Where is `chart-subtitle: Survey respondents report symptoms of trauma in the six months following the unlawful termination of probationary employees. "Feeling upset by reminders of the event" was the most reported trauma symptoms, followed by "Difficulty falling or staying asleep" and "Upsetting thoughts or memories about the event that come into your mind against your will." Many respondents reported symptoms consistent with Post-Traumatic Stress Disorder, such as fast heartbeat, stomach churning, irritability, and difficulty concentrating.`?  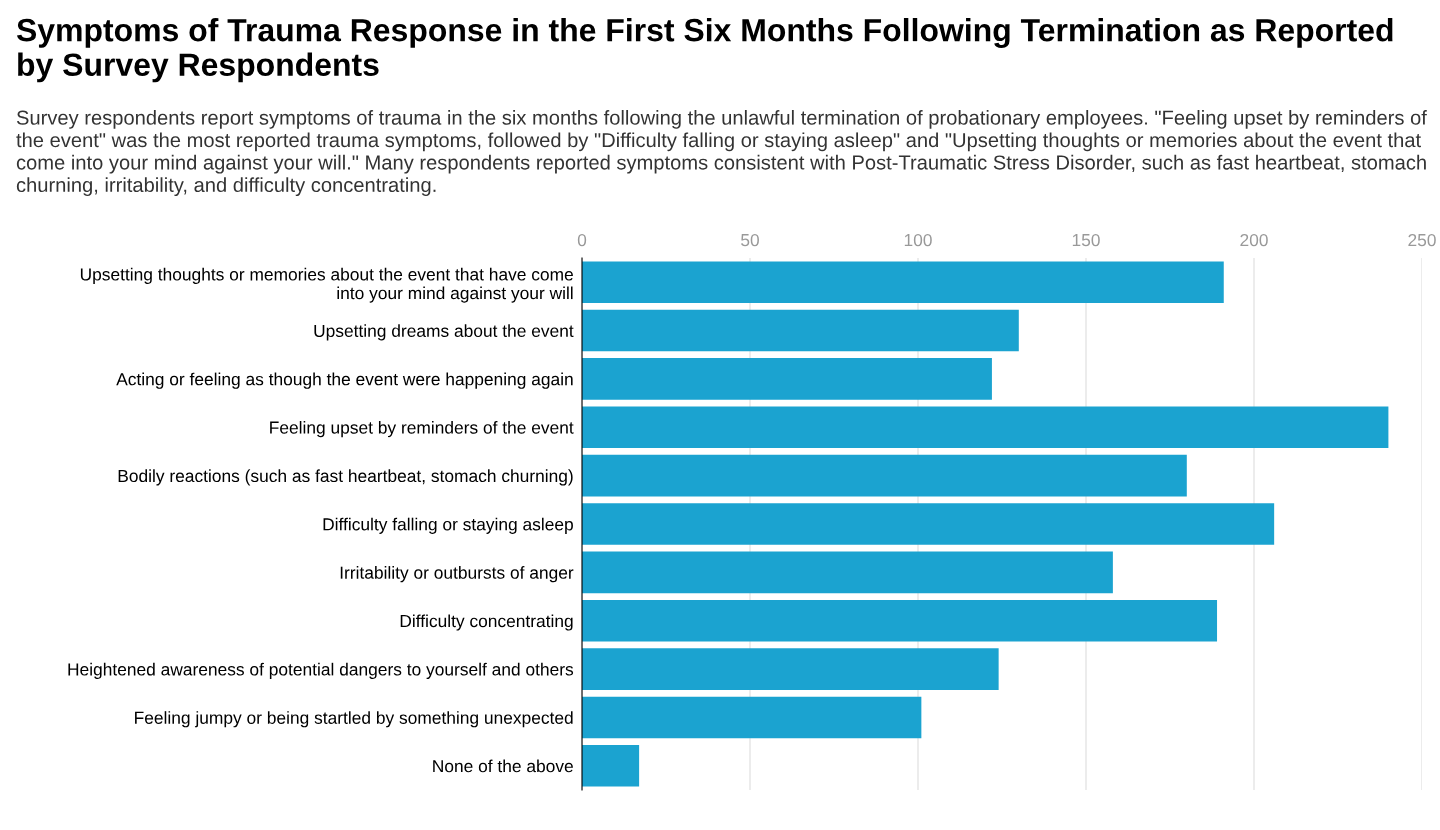 chart-subtitle: Survey respondents report symptoms of trauma in the six months following the unlawful termination of probationary employees. "Feeling upset by reminders of the event" was the most reported trauma symptoms, followed by "Difficulty falling or staying asleep" and "Upsetting thoughts or memories about the event that come into your mind against your will." Many respondents reported symptoms consistent with Post-Traumatic Stress Disorder, such as fast heartbeat, stomach churning, irritability, and difficulty concentrating. is located at coordinates (721, 153).